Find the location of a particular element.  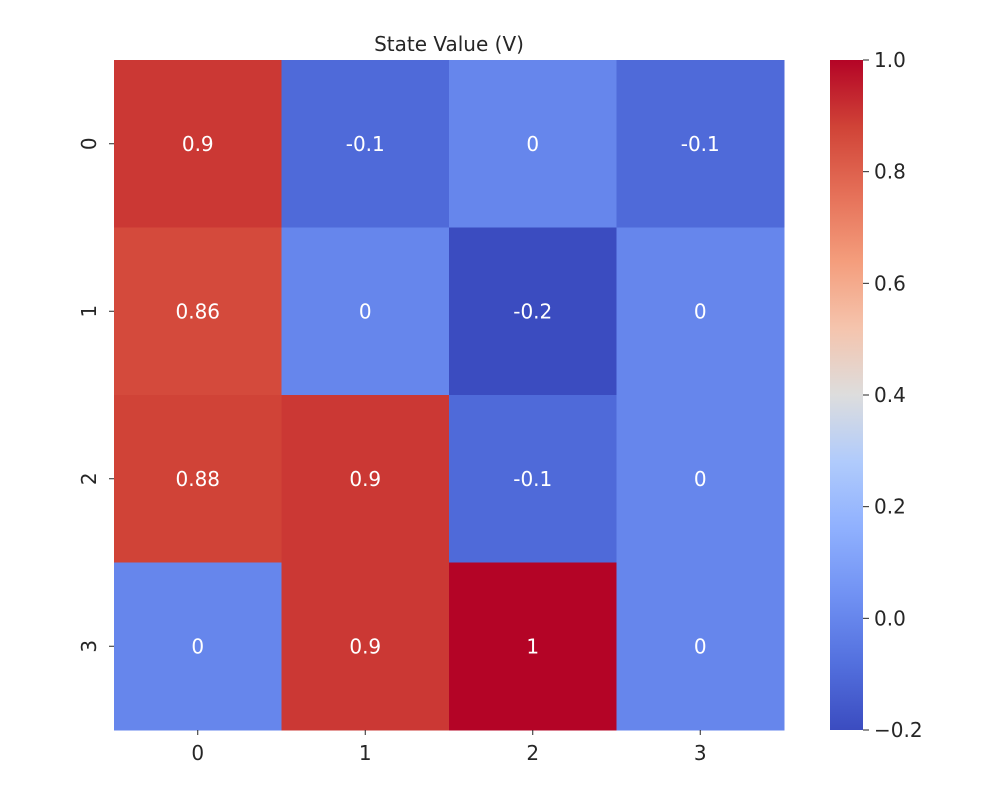

x-tick-label: 0 is located at coordinates (197, 753).